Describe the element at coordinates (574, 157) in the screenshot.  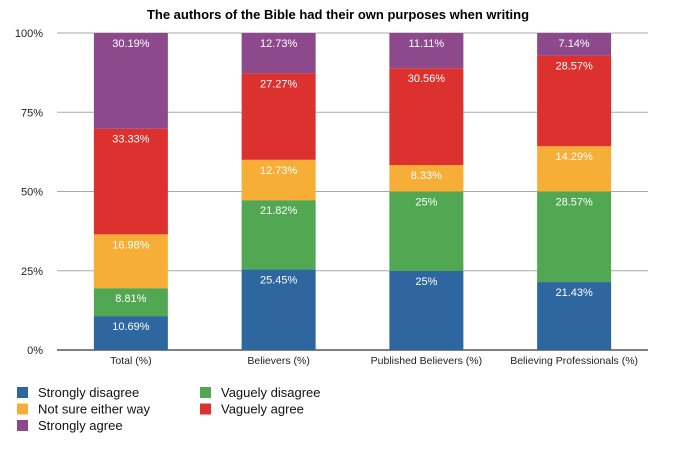
I see `data-label: 14.29%` at that location.